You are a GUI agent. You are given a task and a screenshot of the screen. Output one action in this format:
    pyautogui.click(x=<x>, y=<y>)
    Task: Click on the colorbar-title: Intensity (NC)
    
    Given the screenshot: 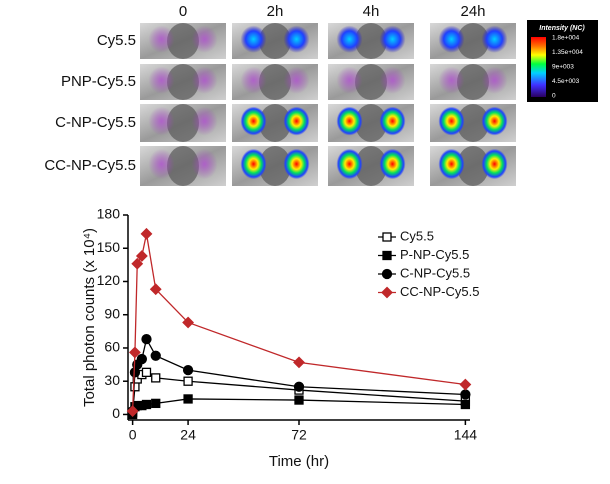 What is the action you would take?
    pyautogui.click(x=562, y=28)
    